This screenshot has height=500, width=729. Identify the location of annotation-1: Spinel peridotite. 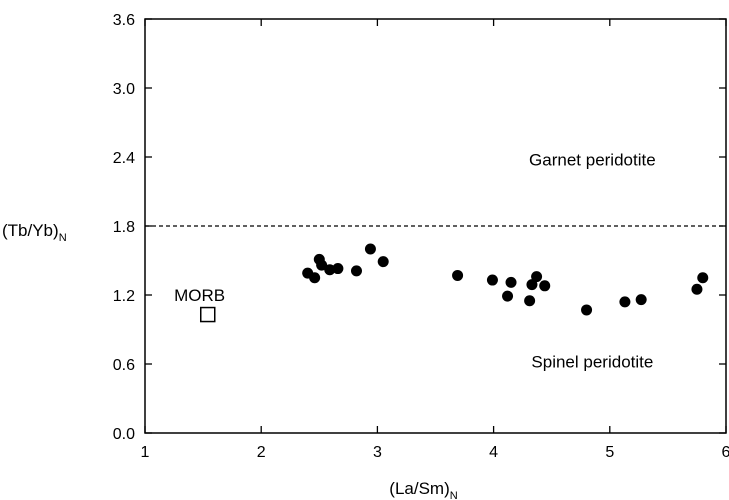
(592, 362).